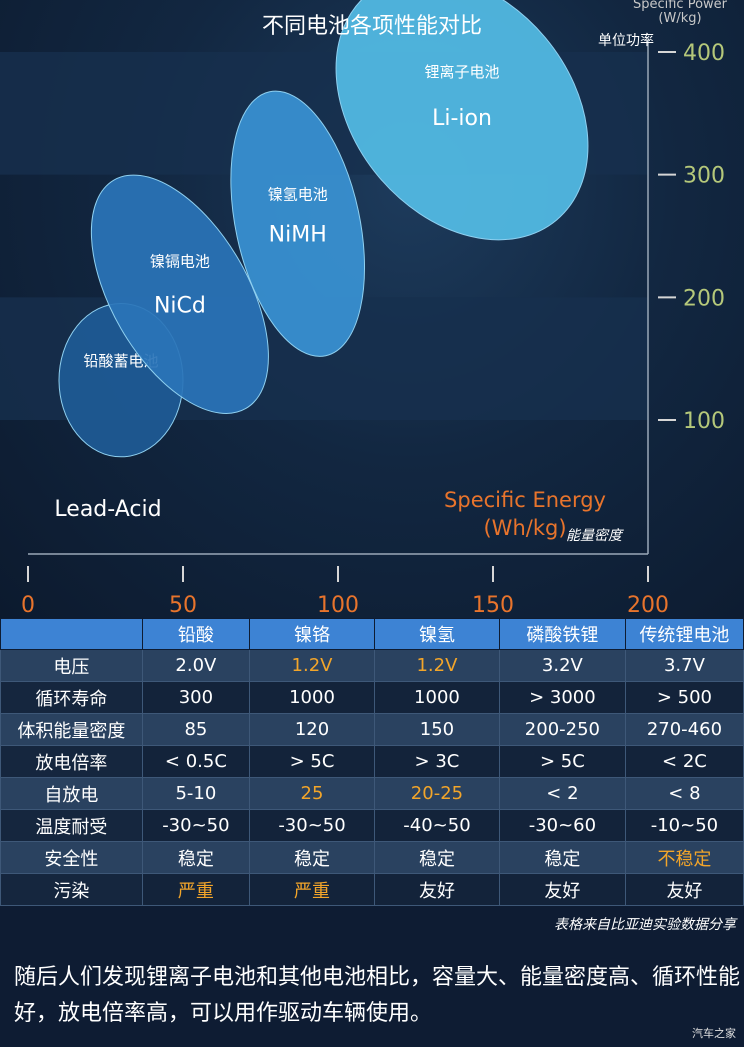  Describe the element at coordinates (298, 235) in the screenshot. I see `label-en-nimh: NiMH` at that location.